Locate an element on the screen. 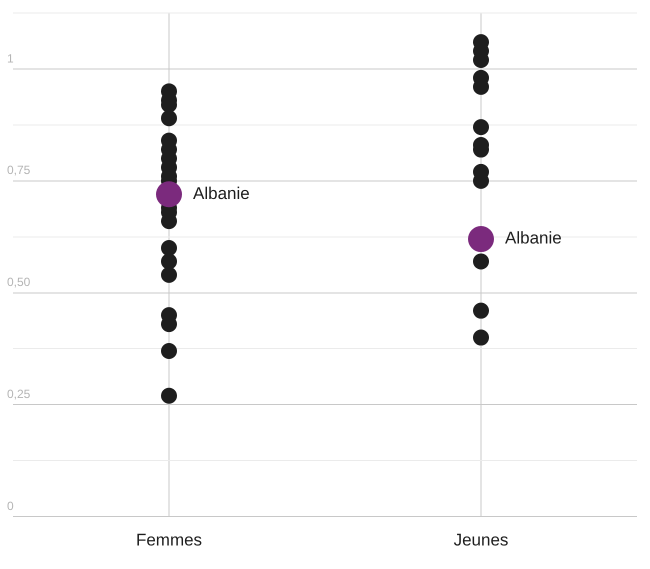 The height and width of the screenshot is (569, 650). y-tick-label: 0,50 is located at coordinates (19, 282).